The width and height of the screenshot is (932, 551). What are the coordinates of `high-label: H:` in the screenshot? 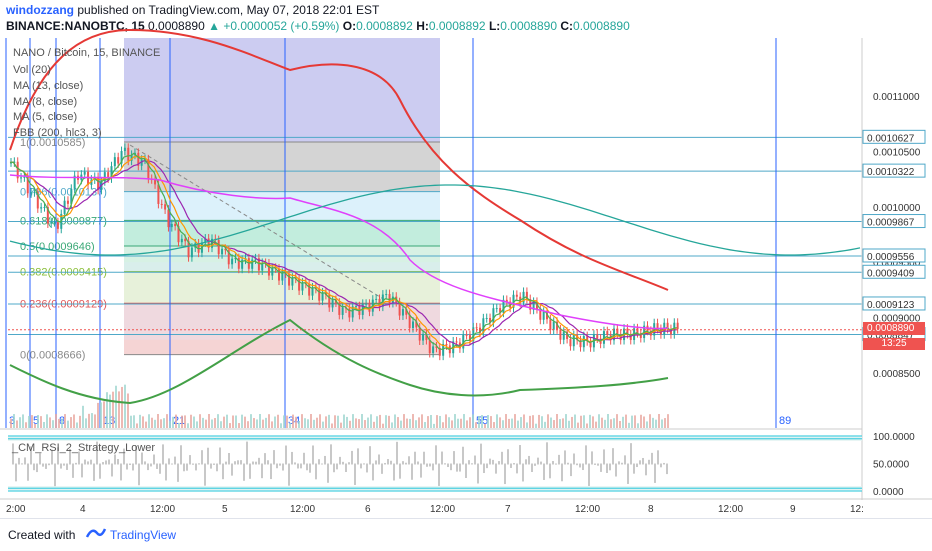 It's located at (422, 26).